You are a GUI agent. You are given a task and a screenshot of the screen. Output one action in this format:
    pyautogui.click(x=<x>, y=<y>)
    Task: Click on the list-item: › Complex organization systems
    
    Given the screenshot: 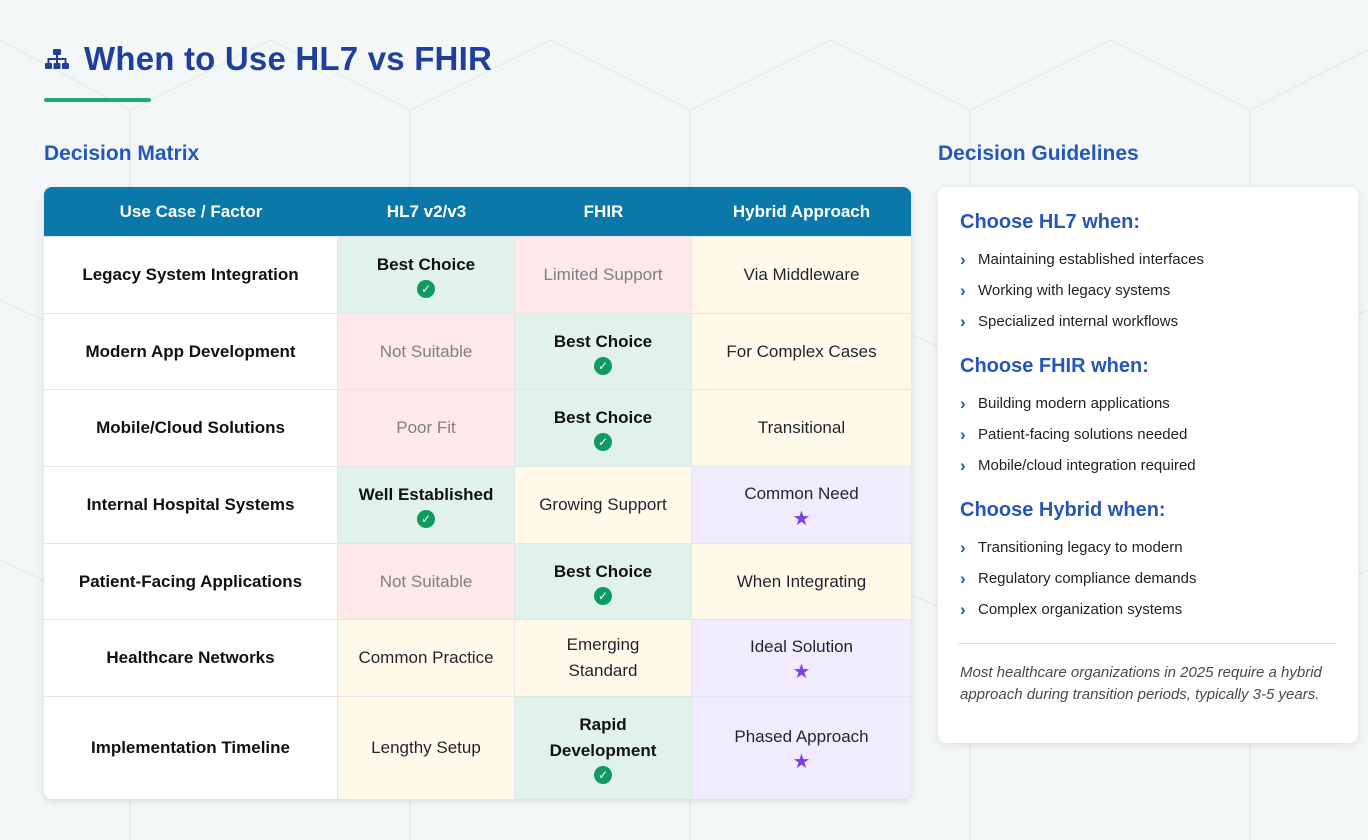 What is the action you would take?
    pyautogui.click(x=1148, y=609)
    